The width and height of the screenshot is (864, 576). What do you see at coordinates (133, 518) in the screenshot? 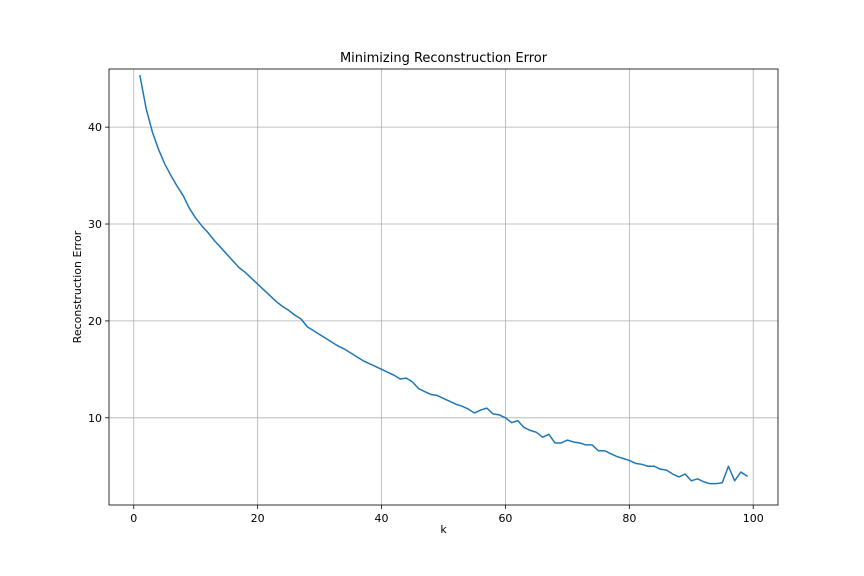
I see `x-tick-label: 0` at bounding box center [133, 518].